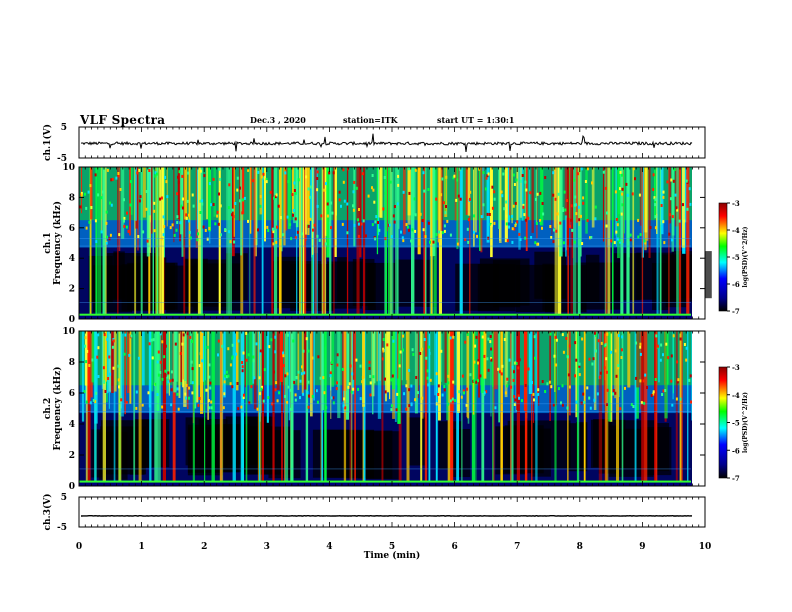 The image size is (792, 612). Describe the element at coordinates (72, 198) in the screenshot. I see `y-tick-label: 8` at that location.